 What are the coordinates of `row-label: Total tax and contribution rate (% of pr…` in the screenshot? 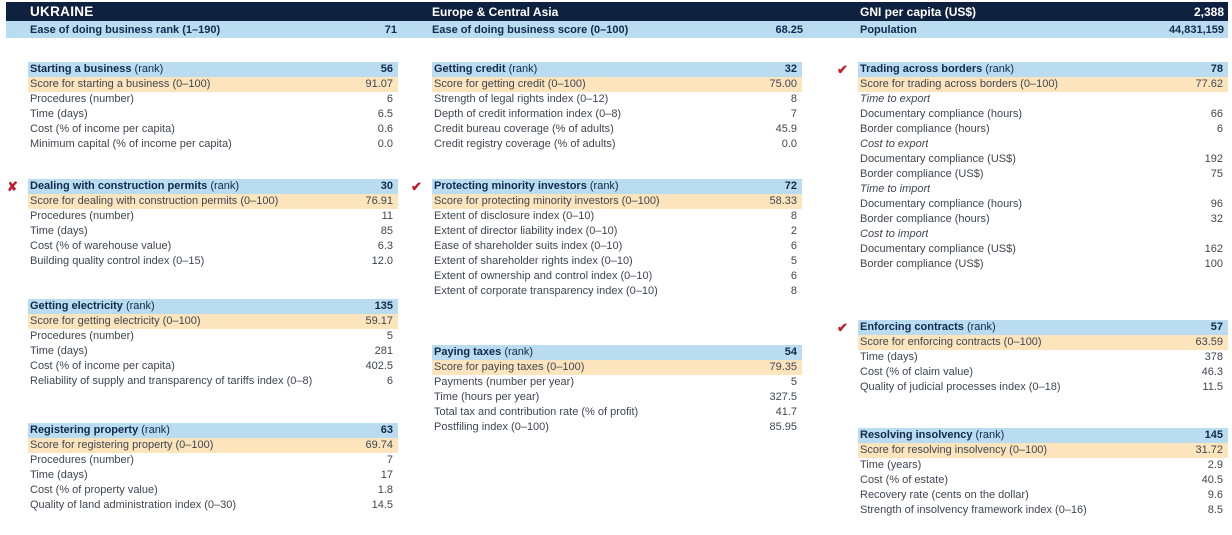 It's located at (536, 412).